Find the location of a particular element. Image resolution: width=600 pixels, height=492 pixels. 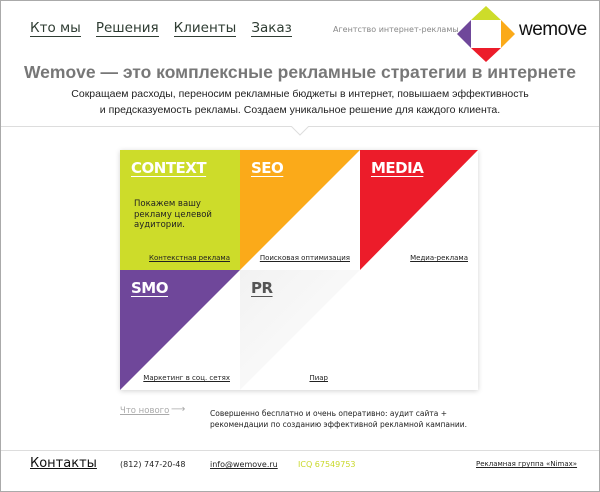

service-title: MEDIA is located at coordinates (397, 168).